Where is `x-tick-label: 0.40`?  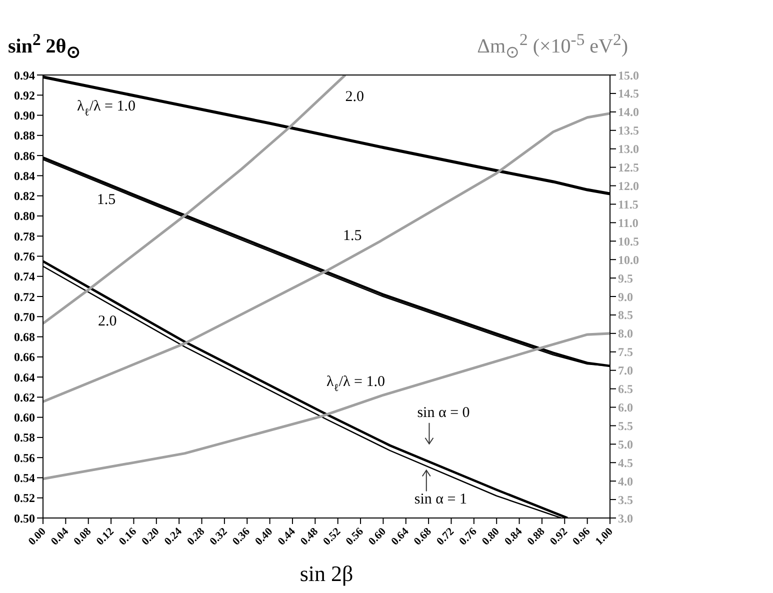 x-tick-label: 0.40 is located at coordinates (264, 536).